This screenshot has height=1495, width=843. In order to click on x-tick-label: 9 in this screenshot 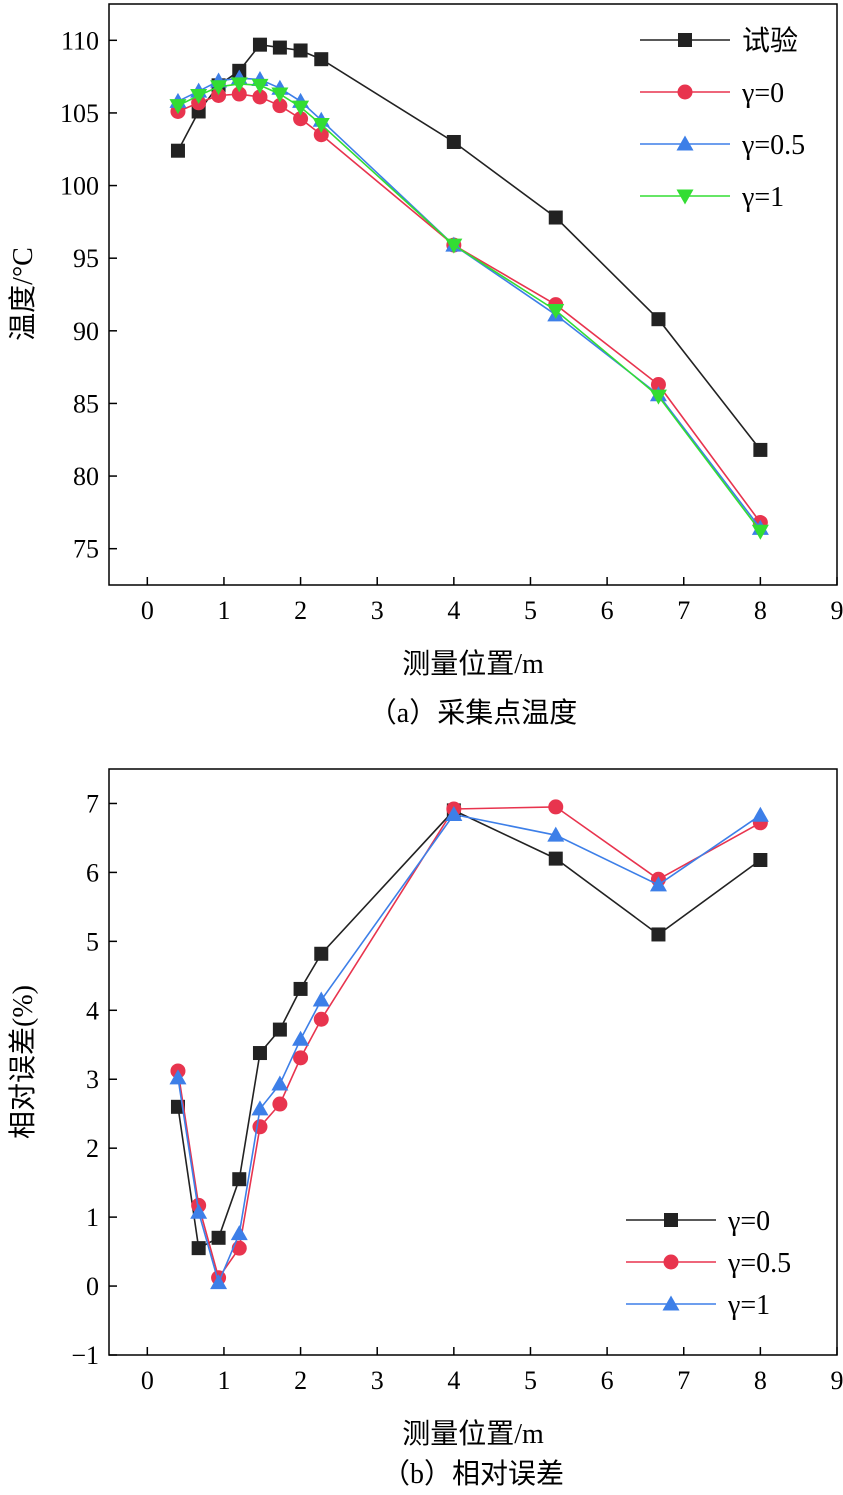, I will do `click(837, 1380)`.